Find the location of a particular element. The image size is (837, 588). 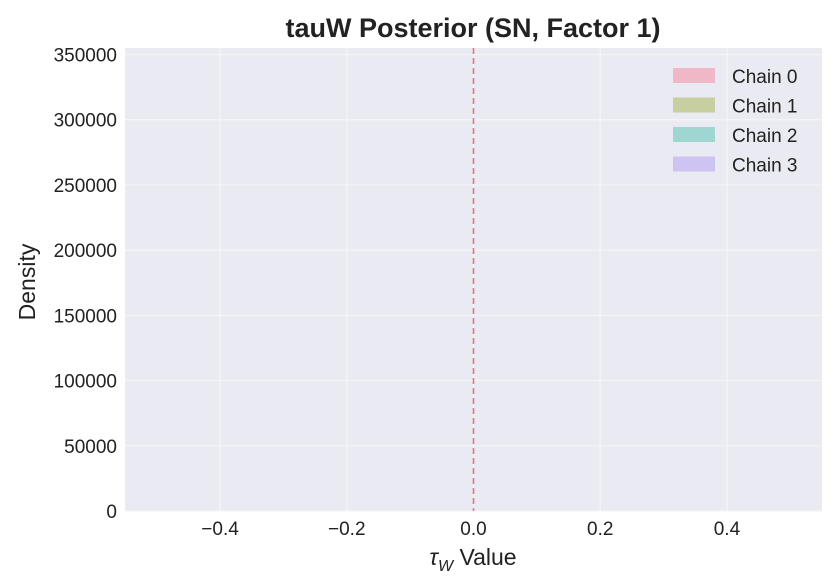

x-tick-label: −0.2 is located at coordinates (347, 529).